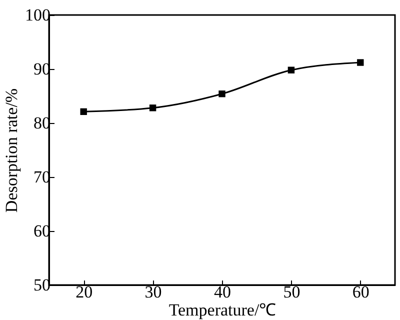 This screenshot has height=320, width=400. What do you see at coordinates (11, 150) in the screenshot?
I see `y-axis-title: Desorption rate/%` at bounding box center [11, 150].